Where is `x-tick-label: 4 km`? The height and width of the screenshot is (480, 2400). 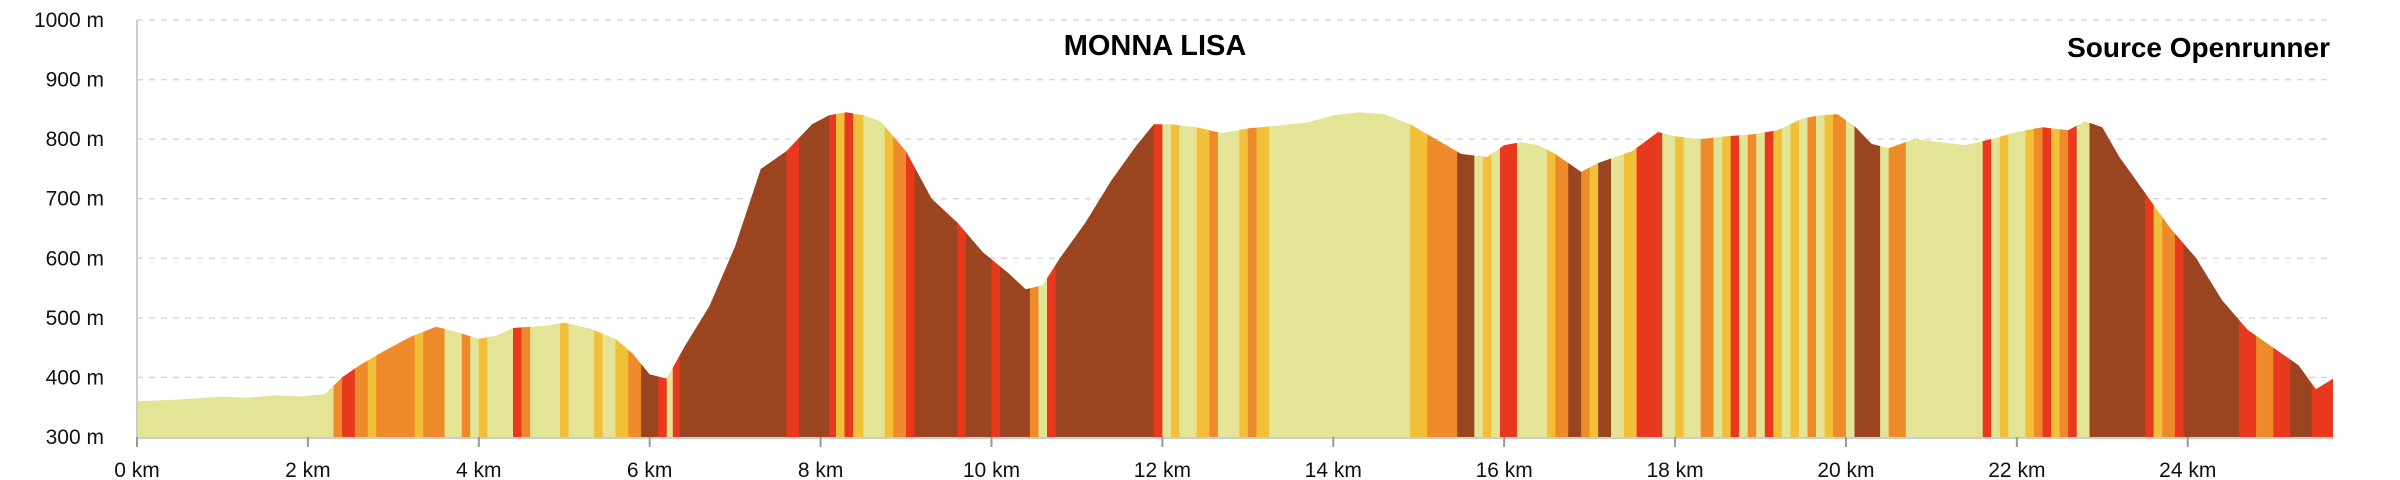 x-tick-label: 4 km is located at coordinates (479, 469).